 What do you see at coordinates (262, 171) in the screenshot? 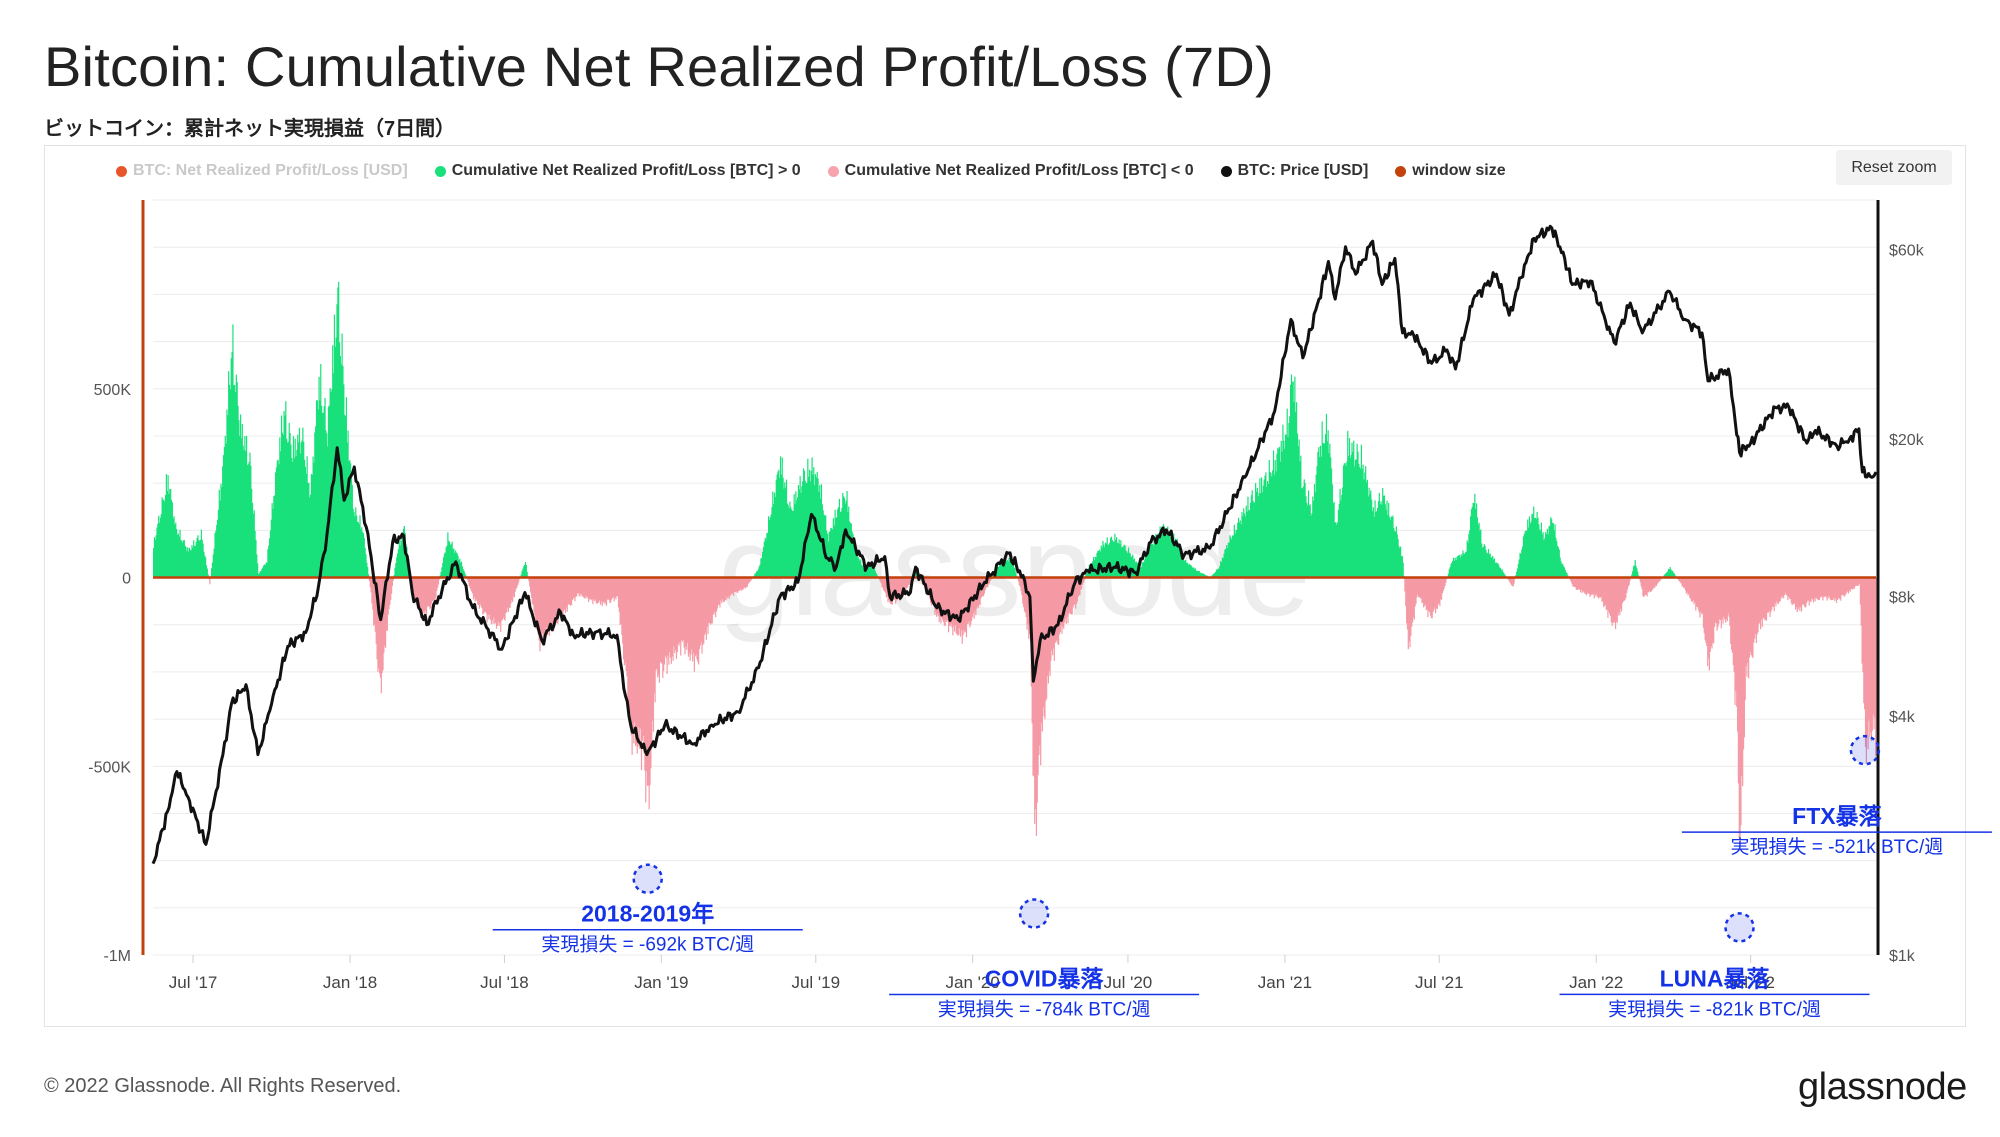
I see `legend-item-usd-pnl: BTC: Net Realized Profit/Loss [USD]` at bounding box center [262, 171].